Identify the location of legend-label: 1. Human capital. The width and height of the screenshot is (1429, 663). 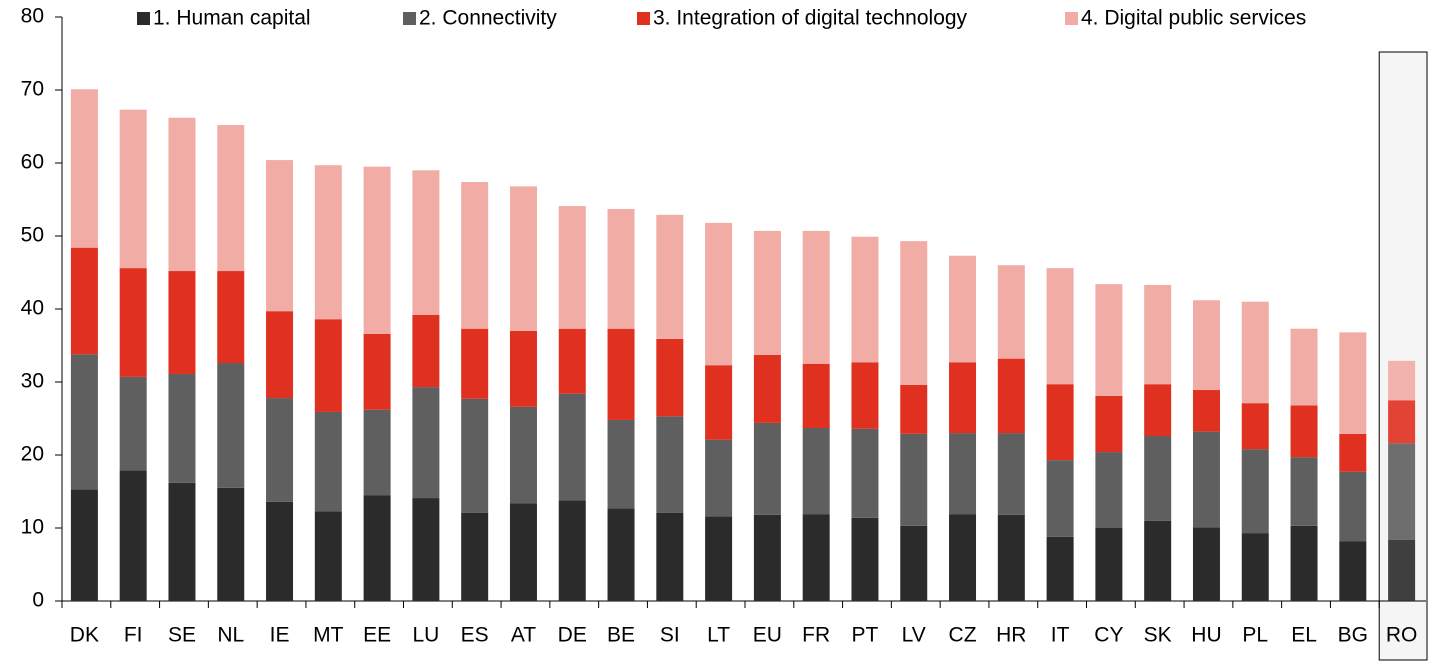
(232, 18).